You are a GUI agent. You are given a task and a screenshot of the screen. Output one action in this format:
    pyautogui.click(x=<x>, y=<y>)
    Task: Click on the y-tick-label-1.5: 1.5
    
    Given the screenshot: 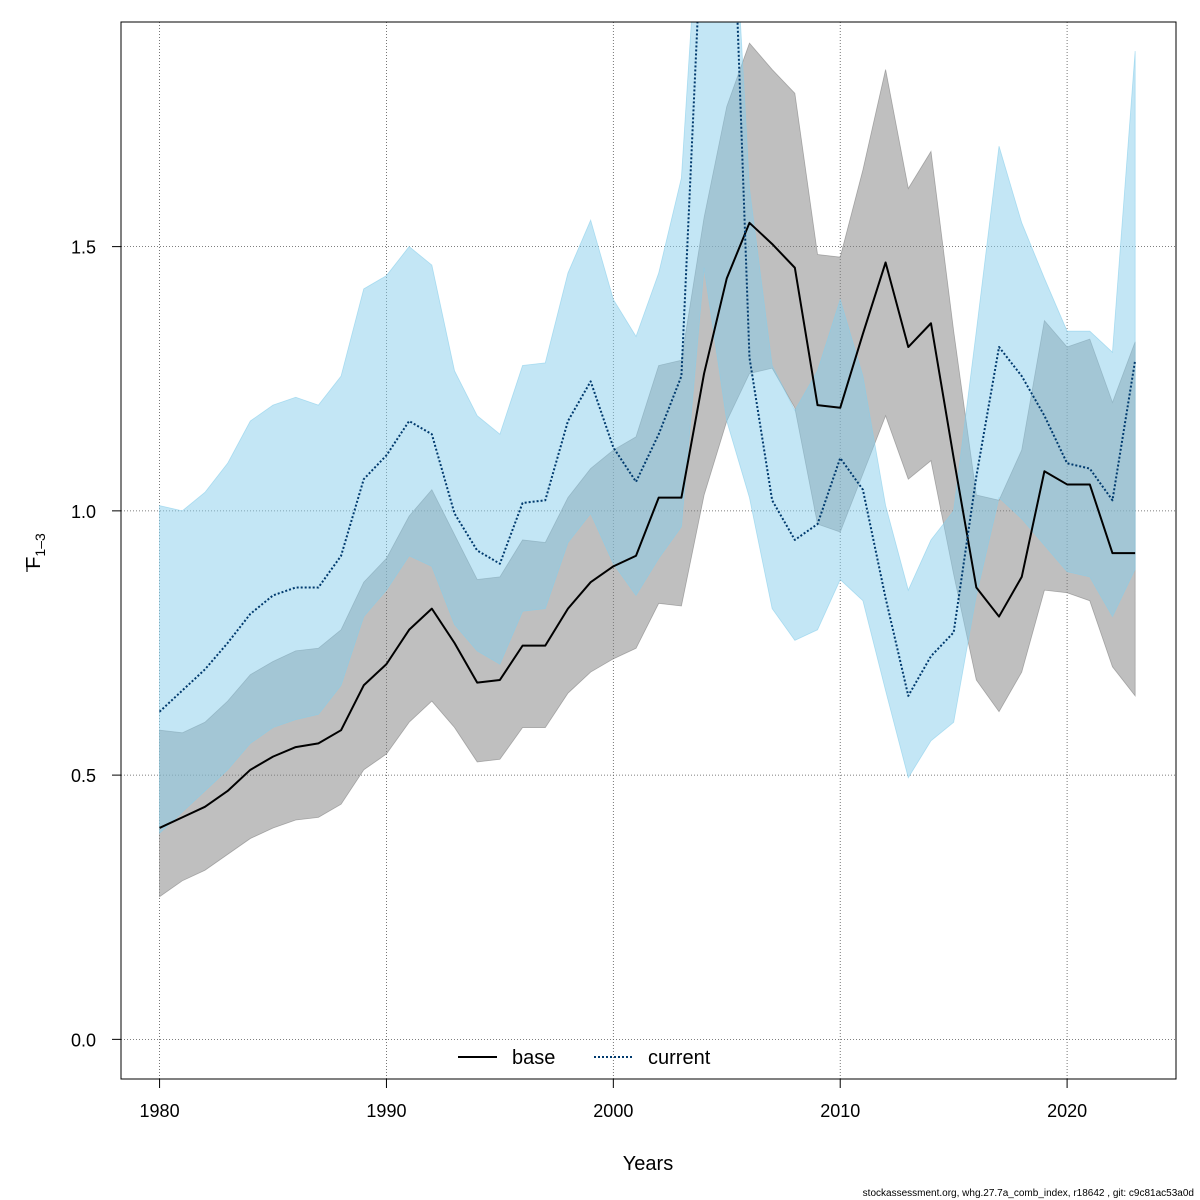 What is the action you would take?
    pyautogui.click(x=83, y=248)
    